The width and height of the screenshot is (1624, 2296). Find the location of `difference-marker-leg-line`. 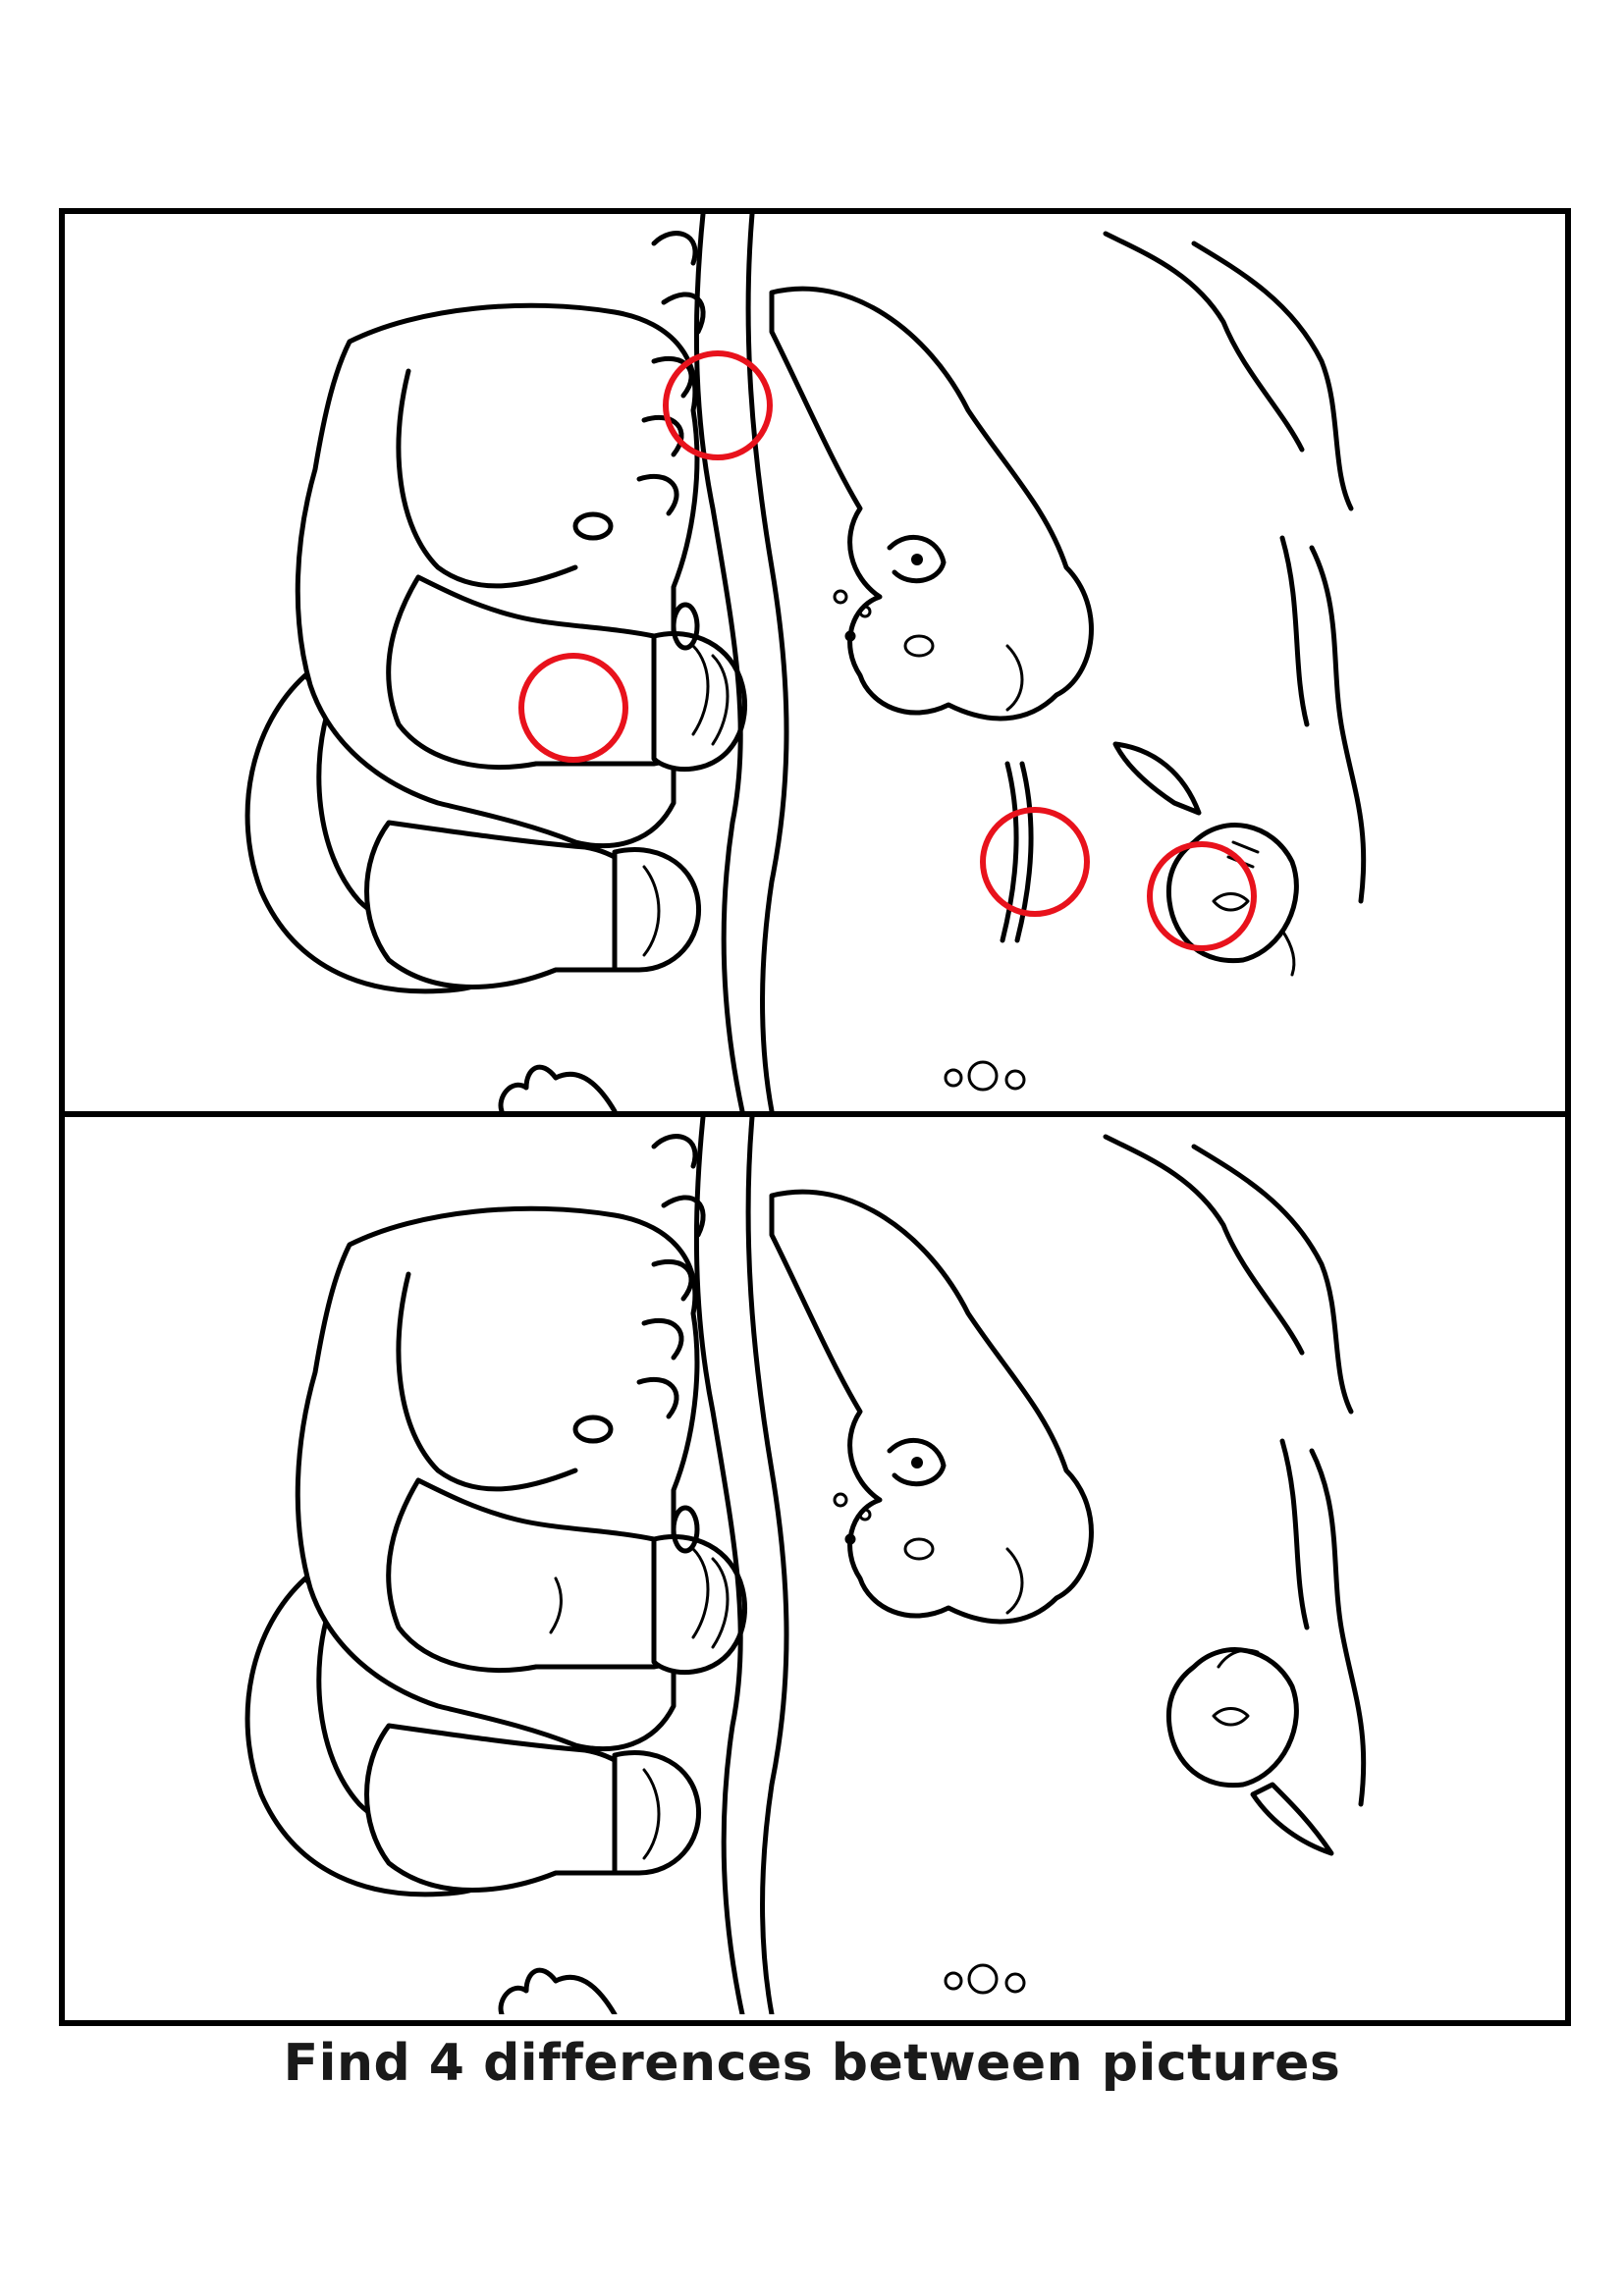

difference-marker-leg-line is located at coordinates (573, 708).